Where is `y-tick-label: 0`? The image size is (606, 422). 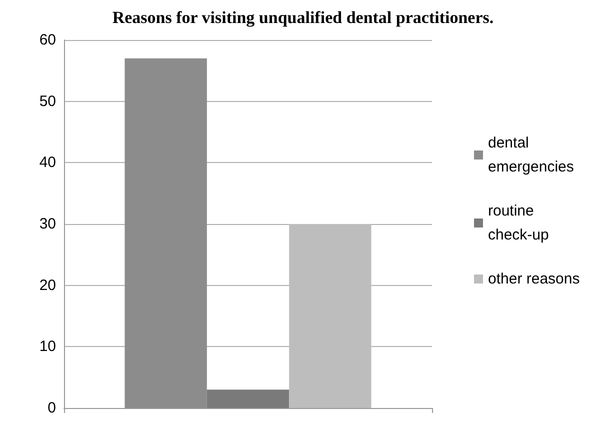
y-tick-label: 0 is located at coordinates (52, 408).